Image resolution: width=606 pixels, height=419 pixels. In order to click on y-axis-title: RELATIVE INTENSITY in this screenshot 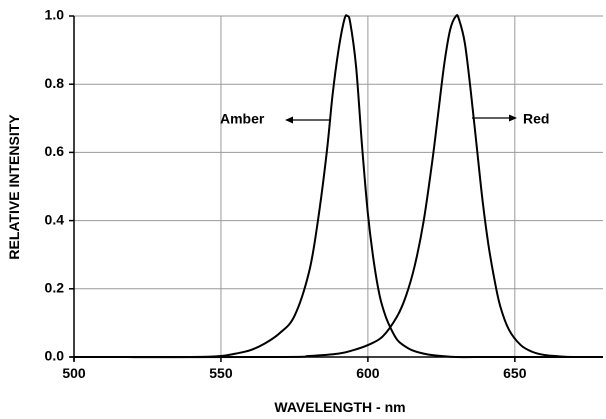, I will do `click(14, 187)`.